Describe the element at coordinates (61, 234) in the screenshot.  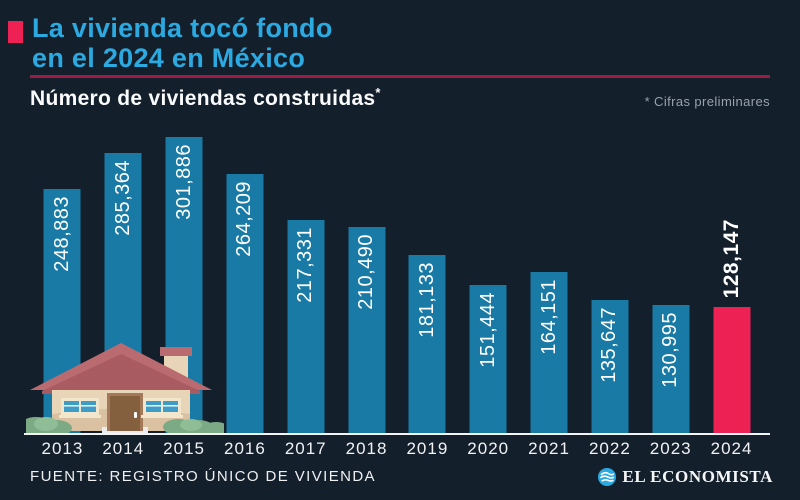
I see `bar-value-label-2013: 248,883` at that location.